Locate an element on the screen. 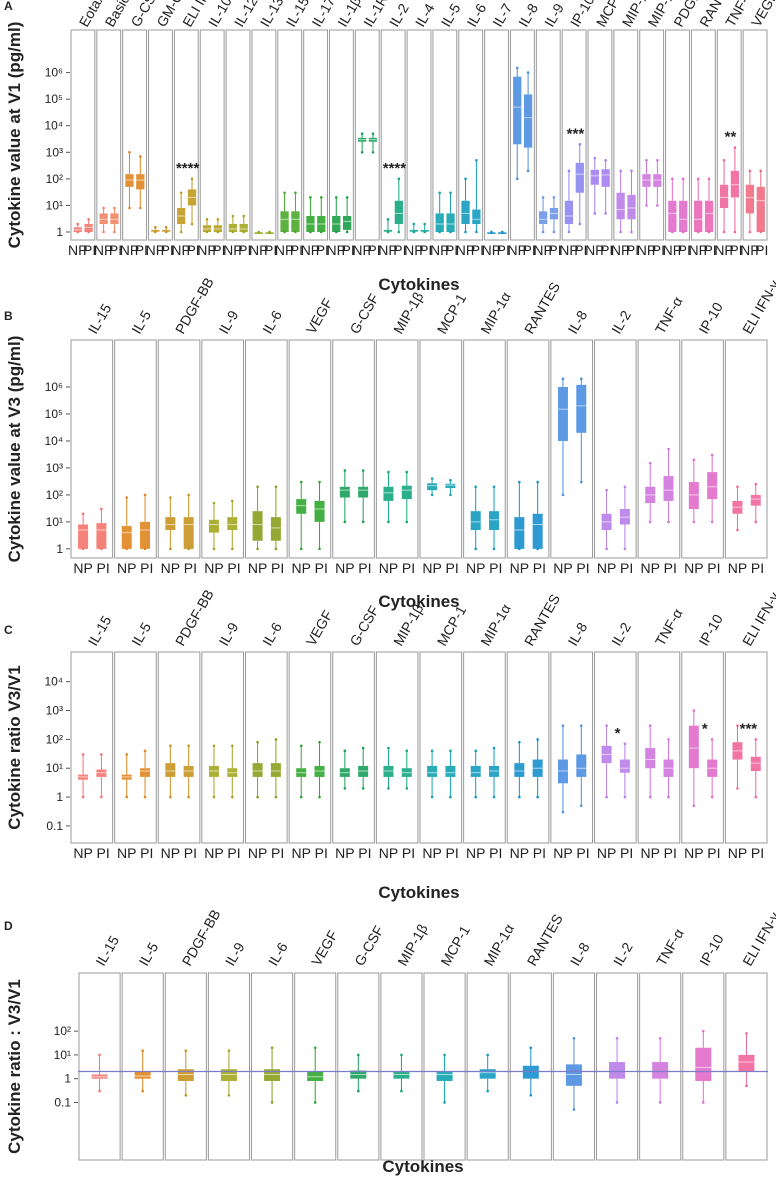 The height and width of the screenshot is (1187, 776). category-pdgf-bb: PDGF-BB is located at coordinates (194, 1034).